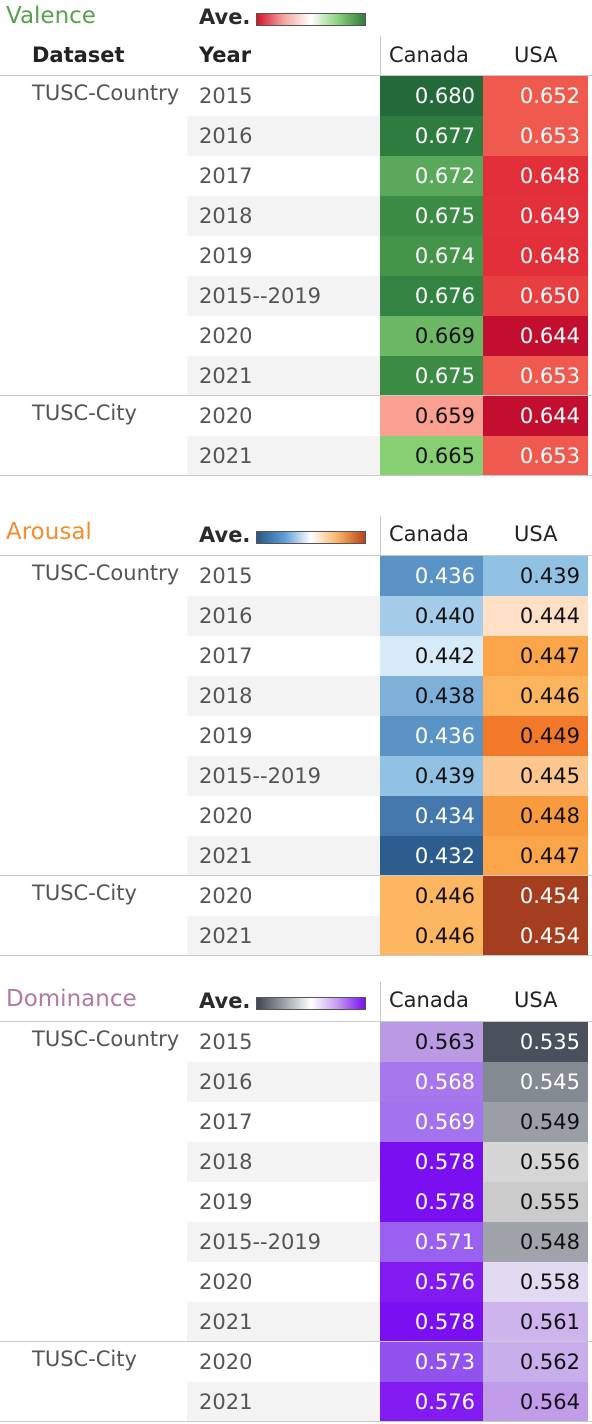  What do you see at coordinates (260, 296) in the screenshot?
I see `valence-year-label: 2015--2019` at bounding box center [260, 296].